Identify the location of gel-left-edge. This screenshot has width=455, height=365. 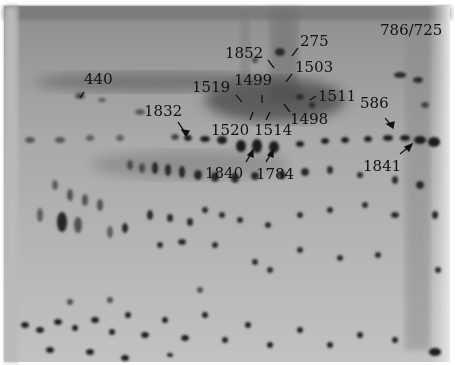
(11, 184).